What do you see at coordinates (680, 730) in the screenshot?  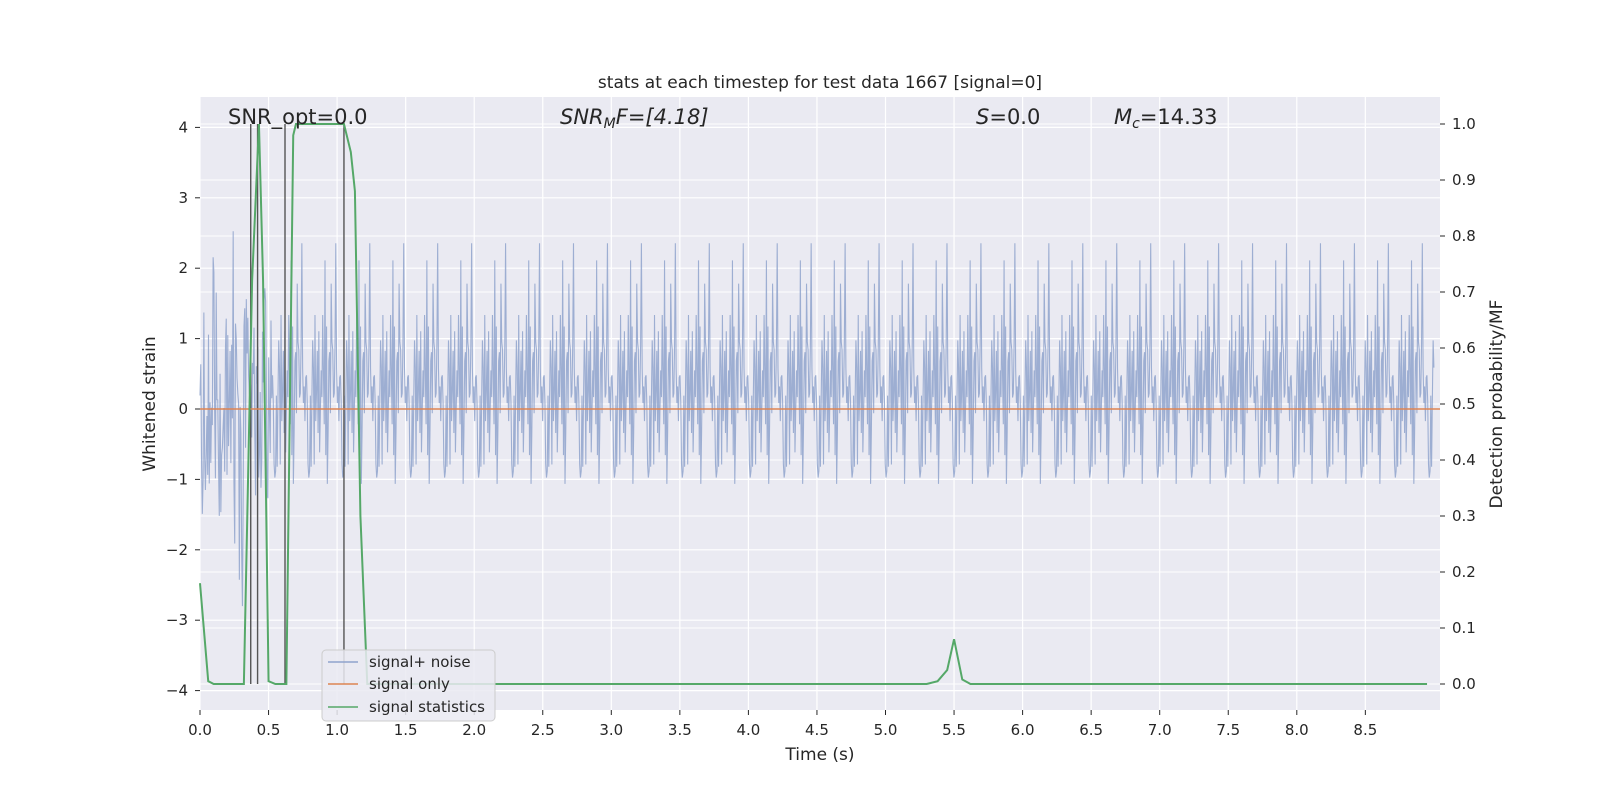 I see `x-tick-label: 3.5` at bounding box center [680, 730].